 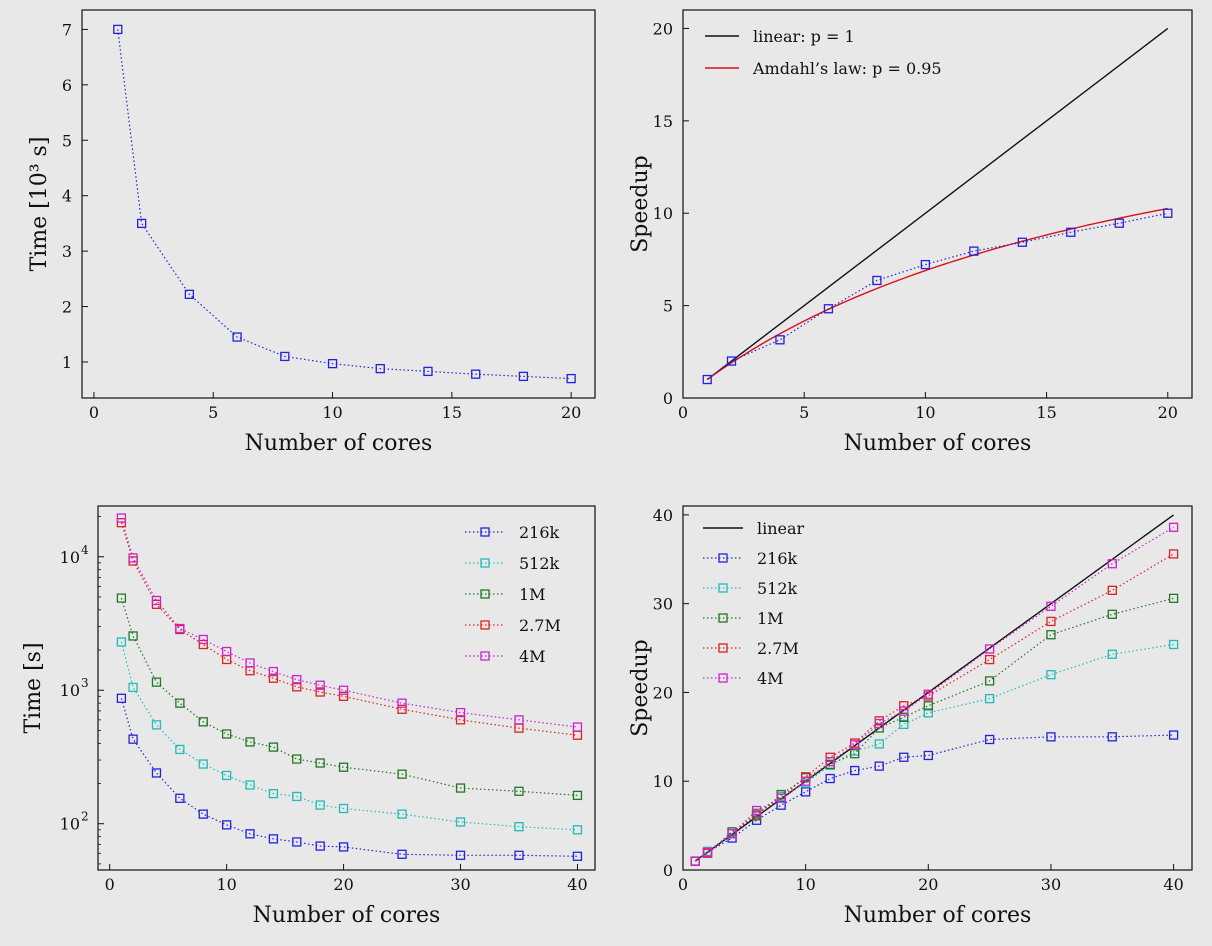 I want to click on y-axis-label: Time [s], so click(x=33, y=687).